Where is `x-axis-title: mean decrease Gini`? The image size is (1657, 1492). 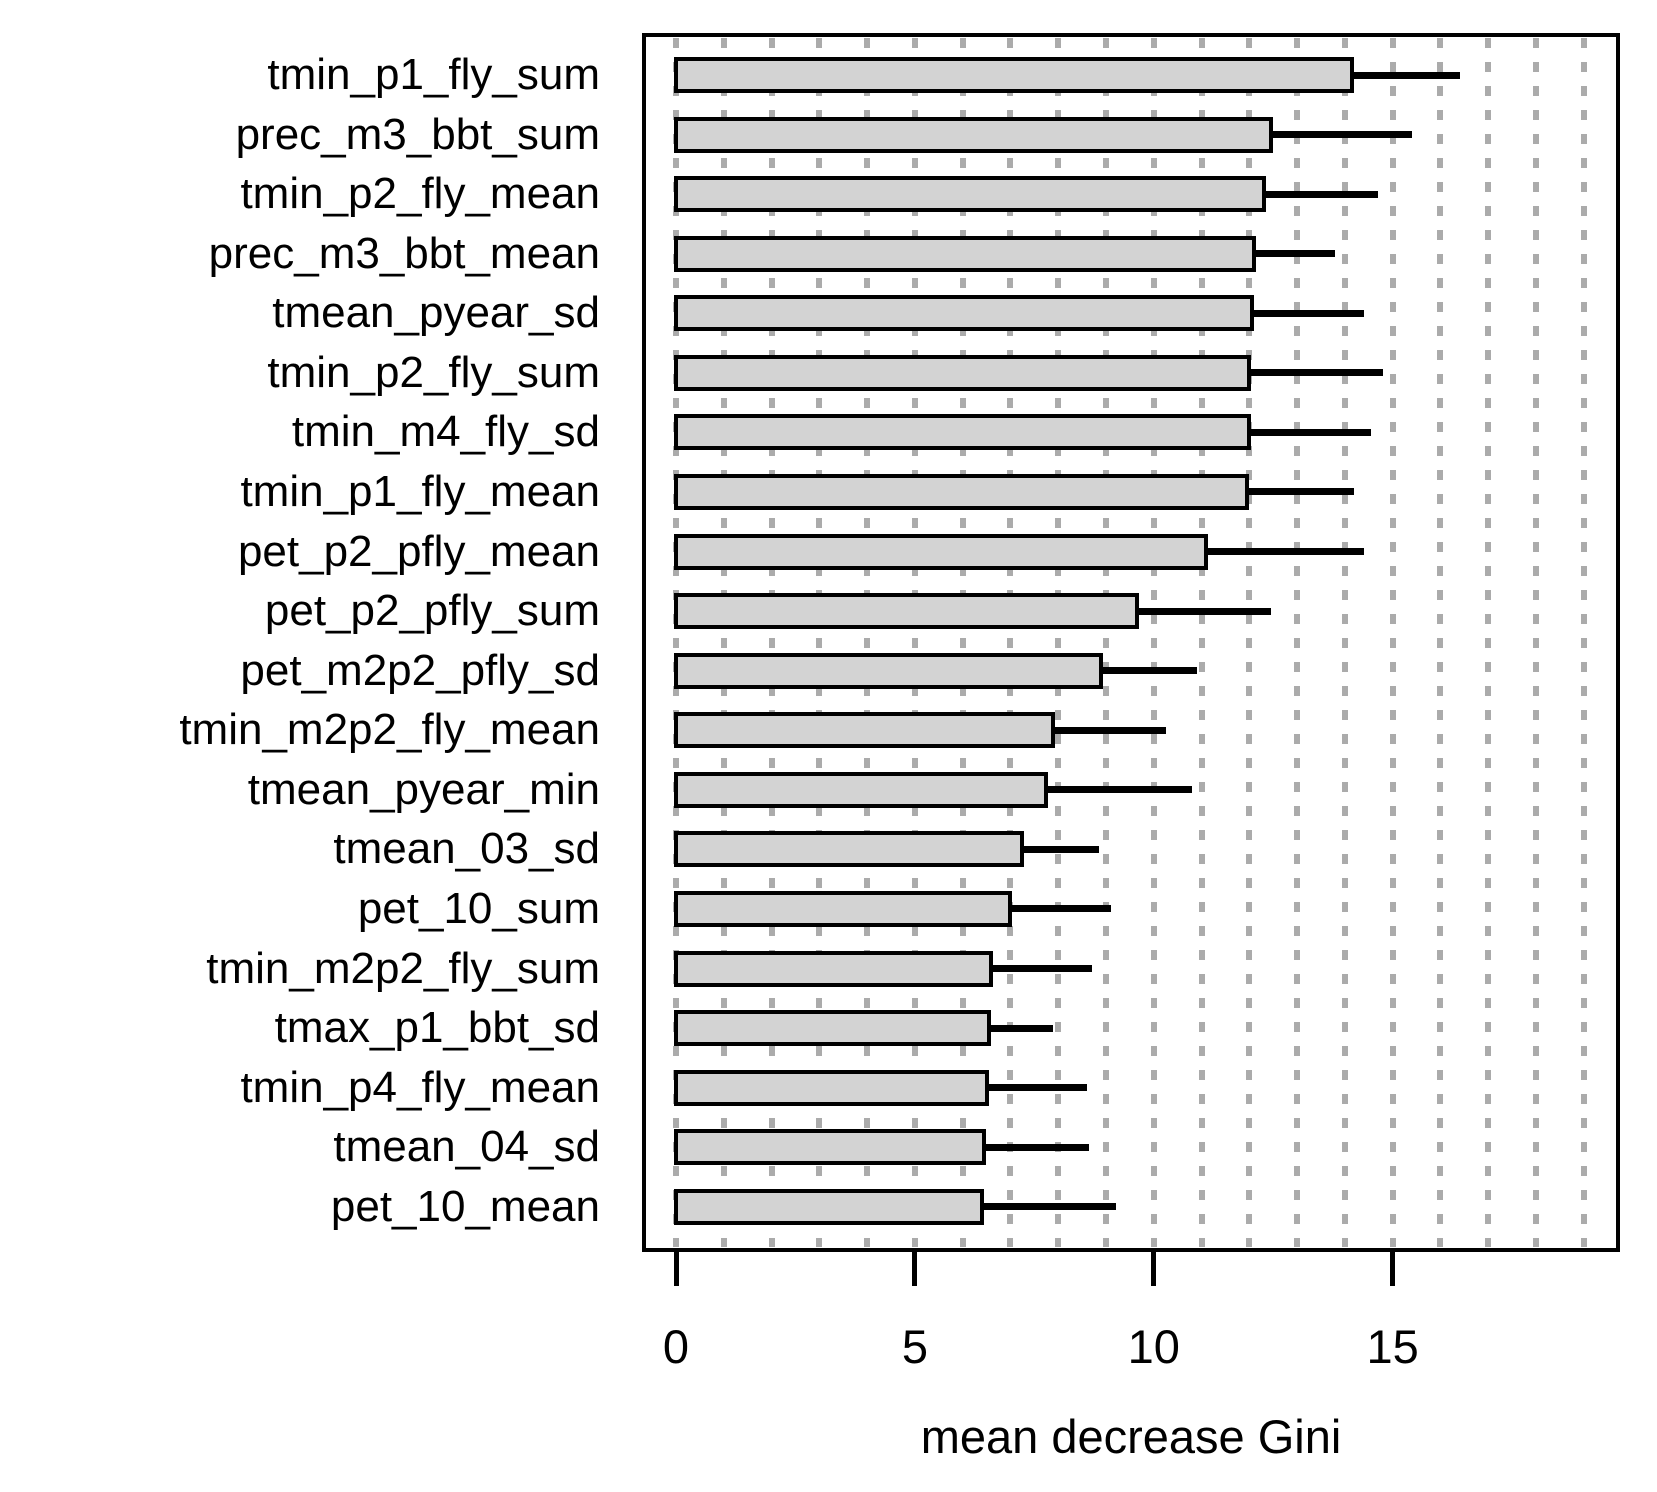
x-axis-title: mean decrease Gini is located at coordinates (1131, 1436).